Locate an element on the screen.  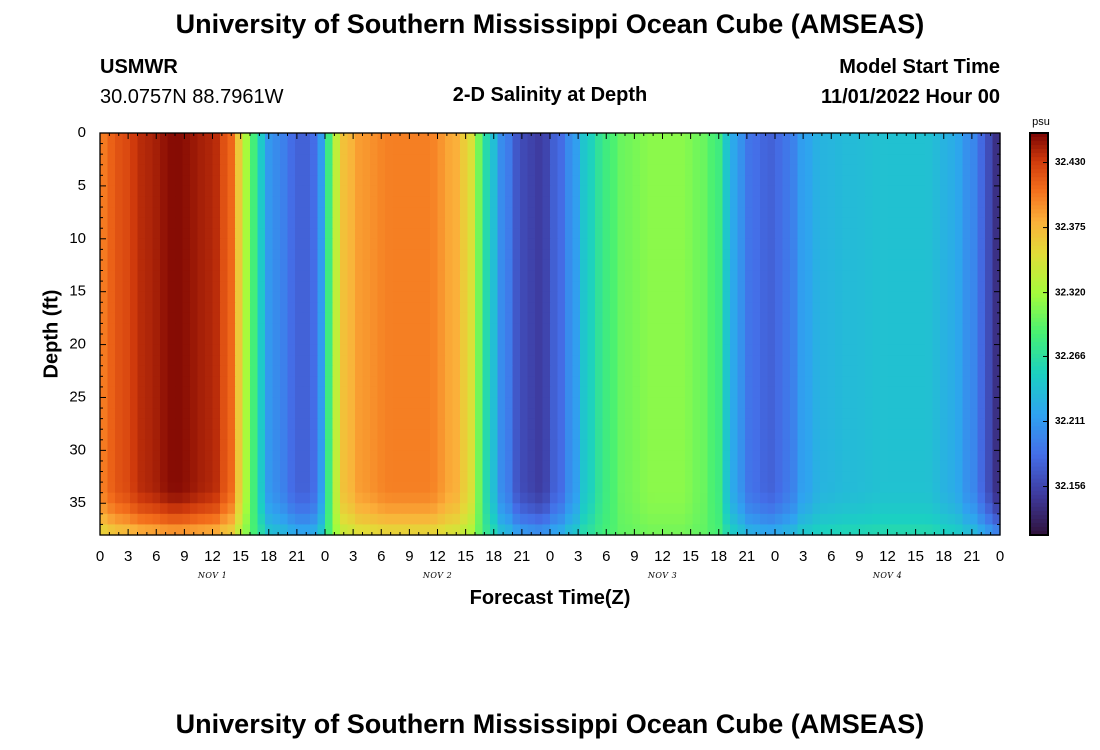
x-tick-label: 18 is located at coordinates (493, 556).